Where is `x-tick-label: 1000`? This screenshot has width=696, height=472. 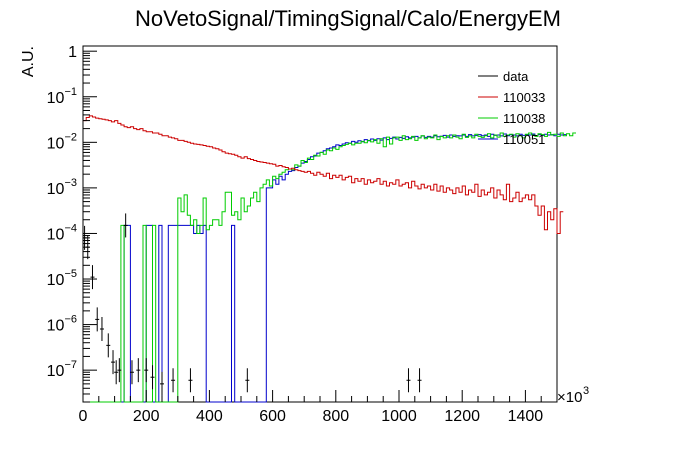
x-tick-label: 1000 is located at coordinates (399, 416).